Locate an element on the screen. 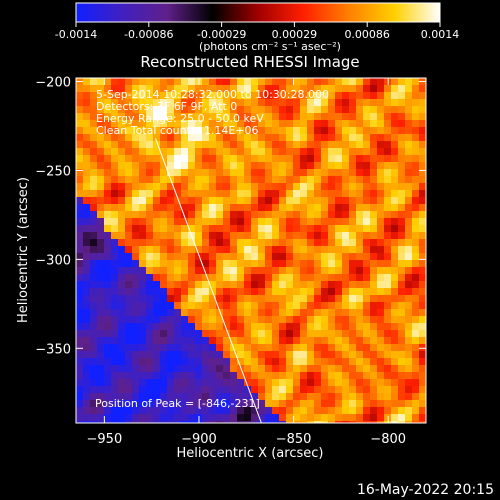 This screenshot has width=500, height=500. colorbar-tick-label: 0.00029 is located at coordinates (295, 34).